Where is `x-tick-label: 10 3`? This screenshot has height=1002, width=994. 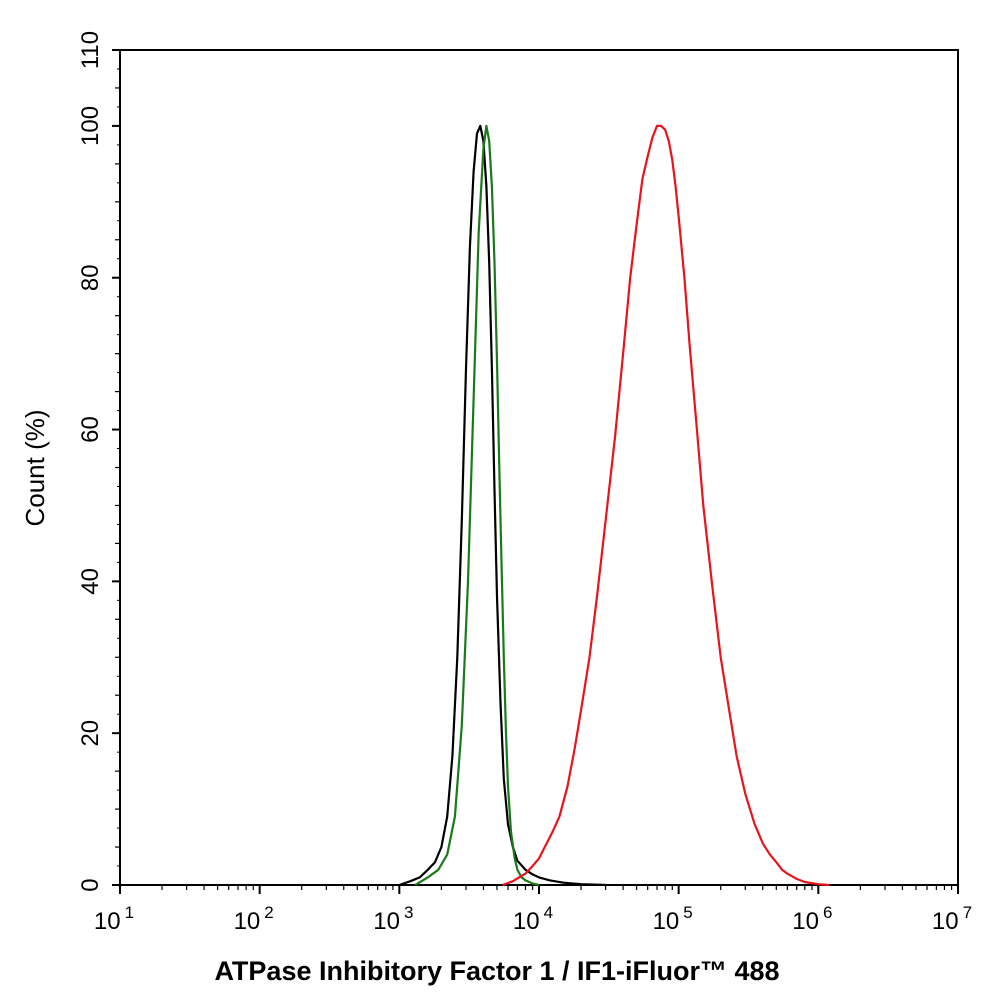 x-tick-label: 10 3 is located at coordinates (393, 919).